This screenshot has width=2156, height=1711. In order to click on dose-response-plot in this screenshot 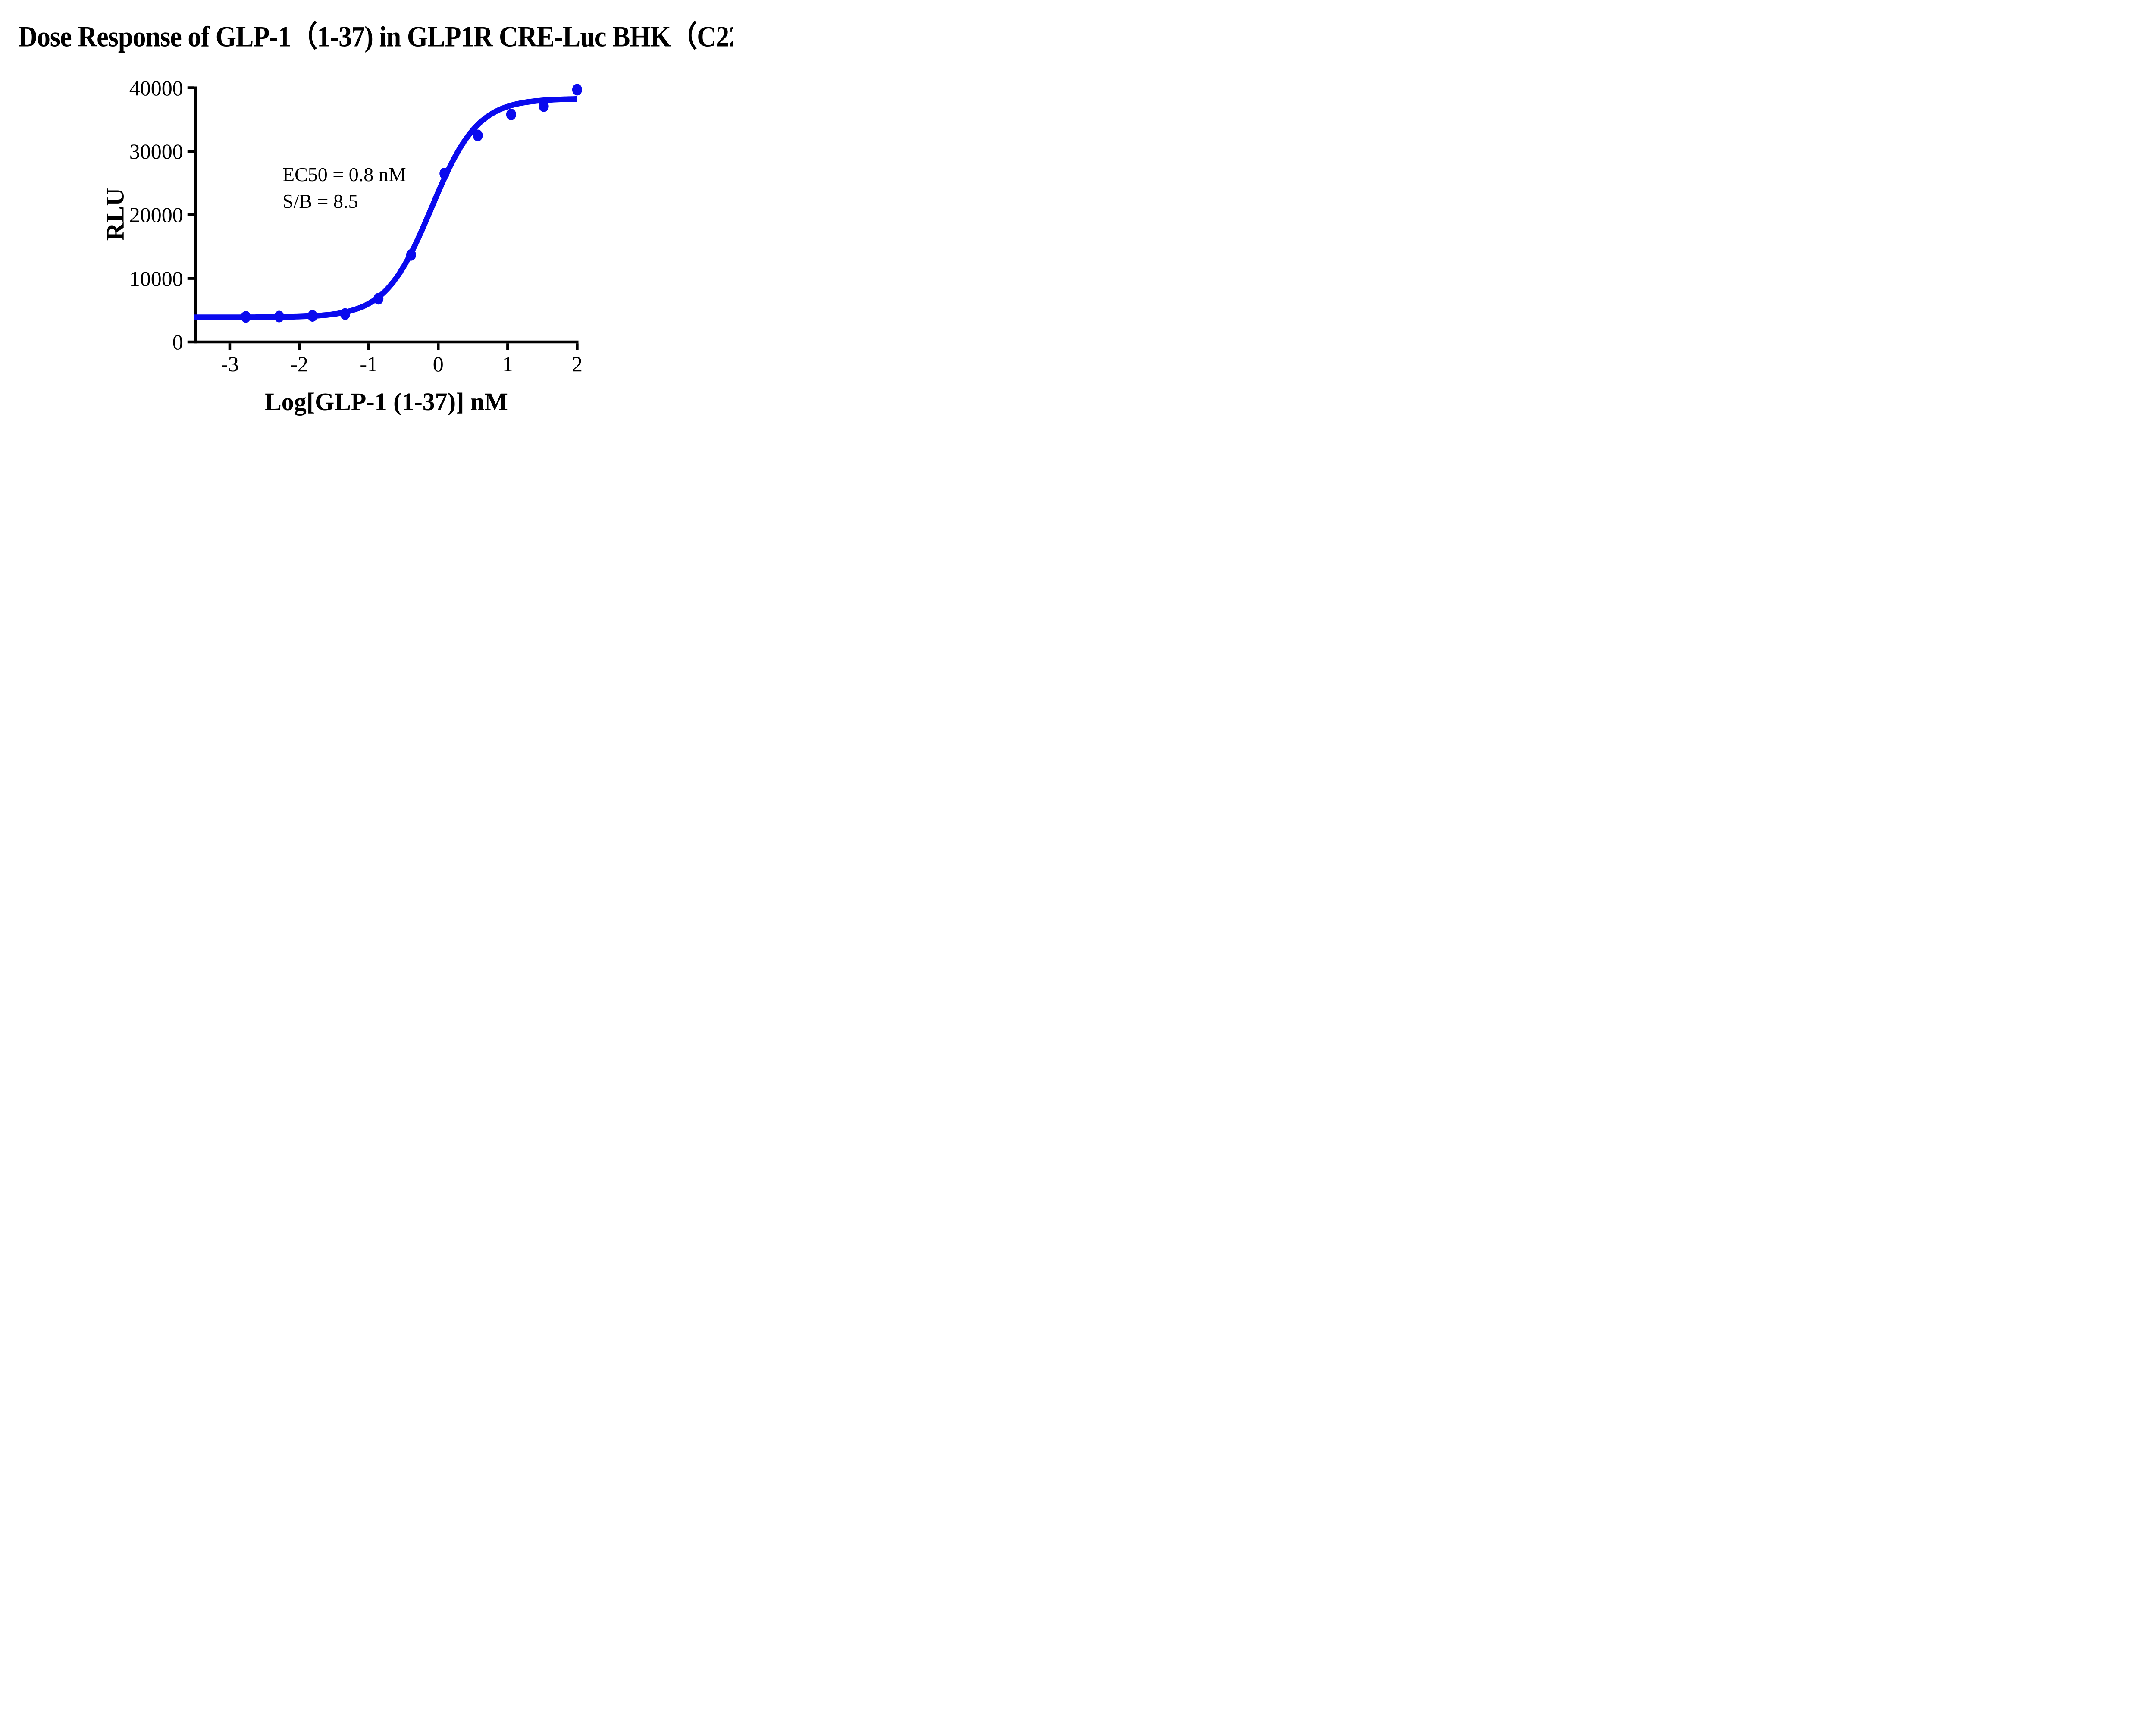, I will do `click(384, 217)`.